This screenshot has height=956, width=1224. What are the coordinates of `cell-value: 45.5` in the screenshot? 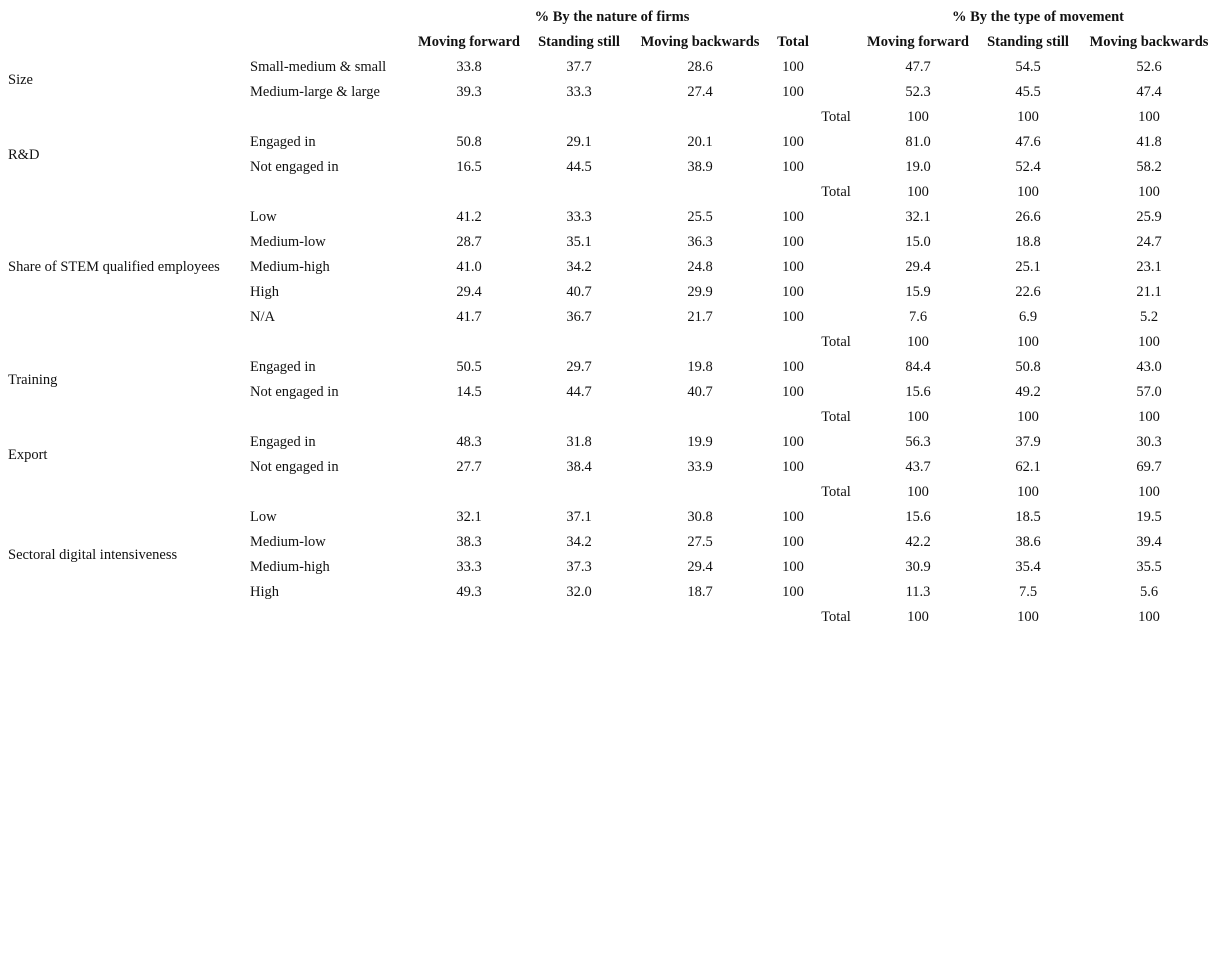 It's located at (1028, 92).